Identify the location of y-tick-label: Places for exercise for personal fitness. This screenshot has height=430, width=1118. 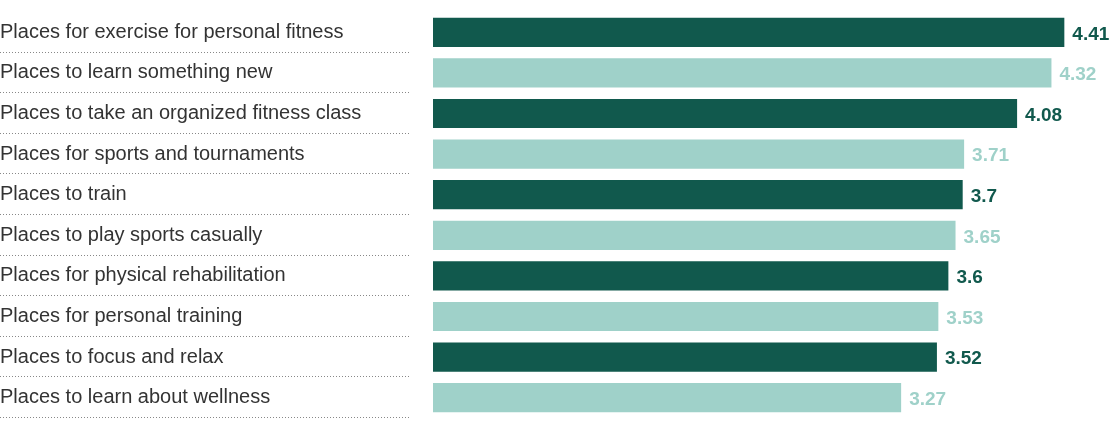
(172, 30).